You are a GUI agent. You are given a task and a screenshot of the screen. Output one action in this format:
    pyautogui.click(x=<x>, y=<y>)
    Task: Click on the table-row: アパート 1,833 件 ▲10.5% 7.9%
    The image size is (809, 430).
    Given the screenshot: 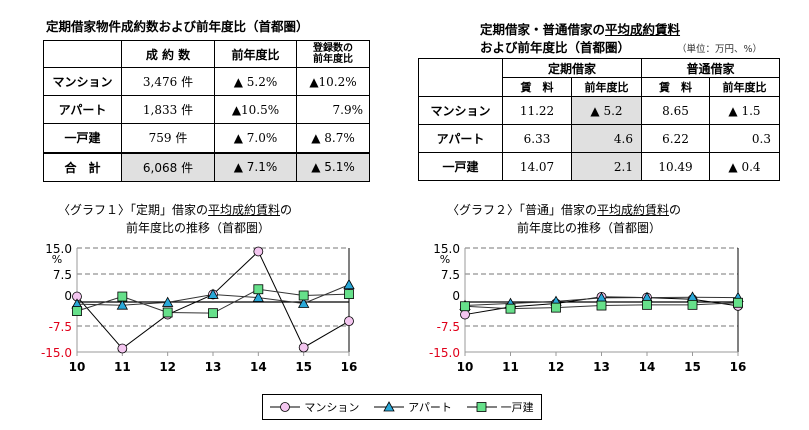 What is the action you would take?
    pyautogui.click(x=206, y=109)
    